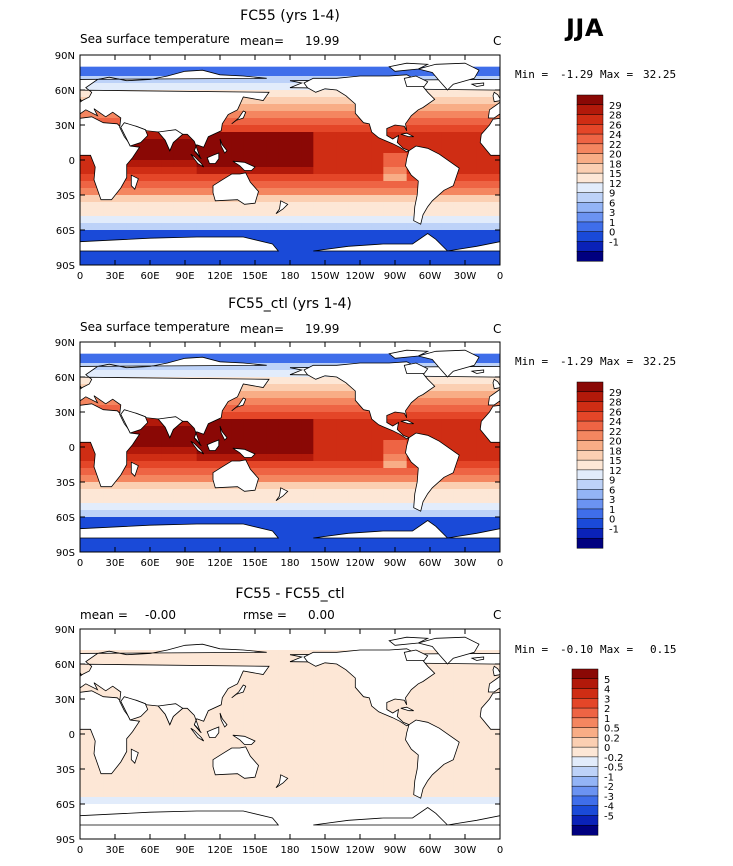  Describe the element at coordinates (612, 203) in the screenshot. I see `colorbar-label: 6` at that location.